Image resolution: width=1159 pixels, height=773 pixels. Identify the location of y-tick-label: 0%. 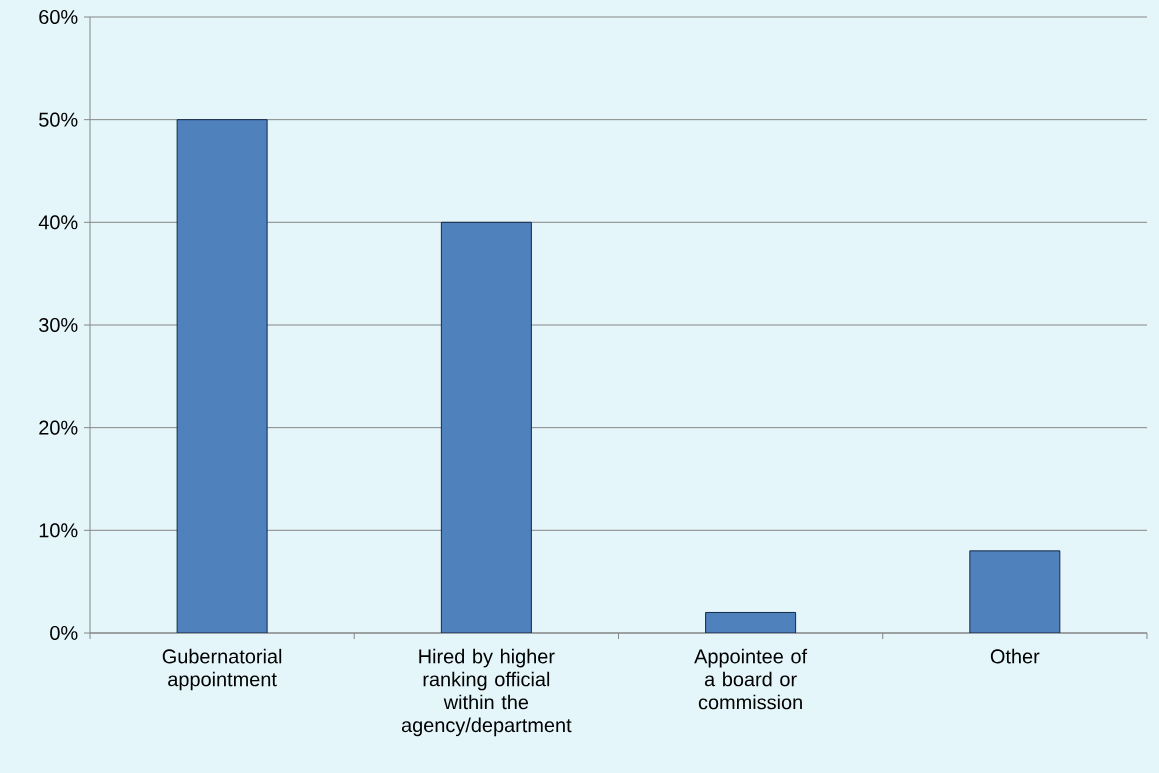
(64, 633).